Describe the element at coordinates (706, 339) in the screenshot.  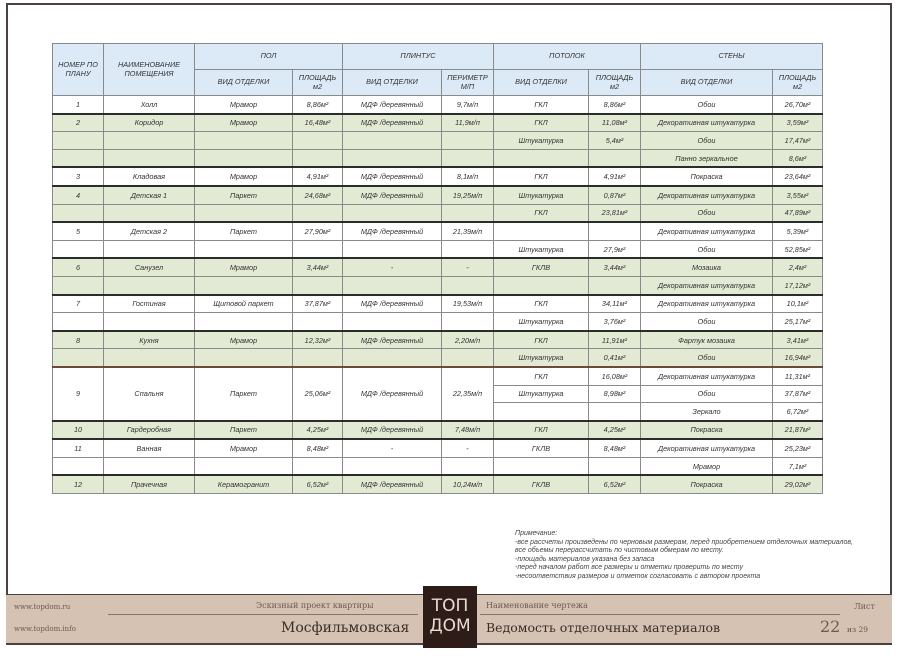
I see `wall-finish: Фартук мозаика` at that location.